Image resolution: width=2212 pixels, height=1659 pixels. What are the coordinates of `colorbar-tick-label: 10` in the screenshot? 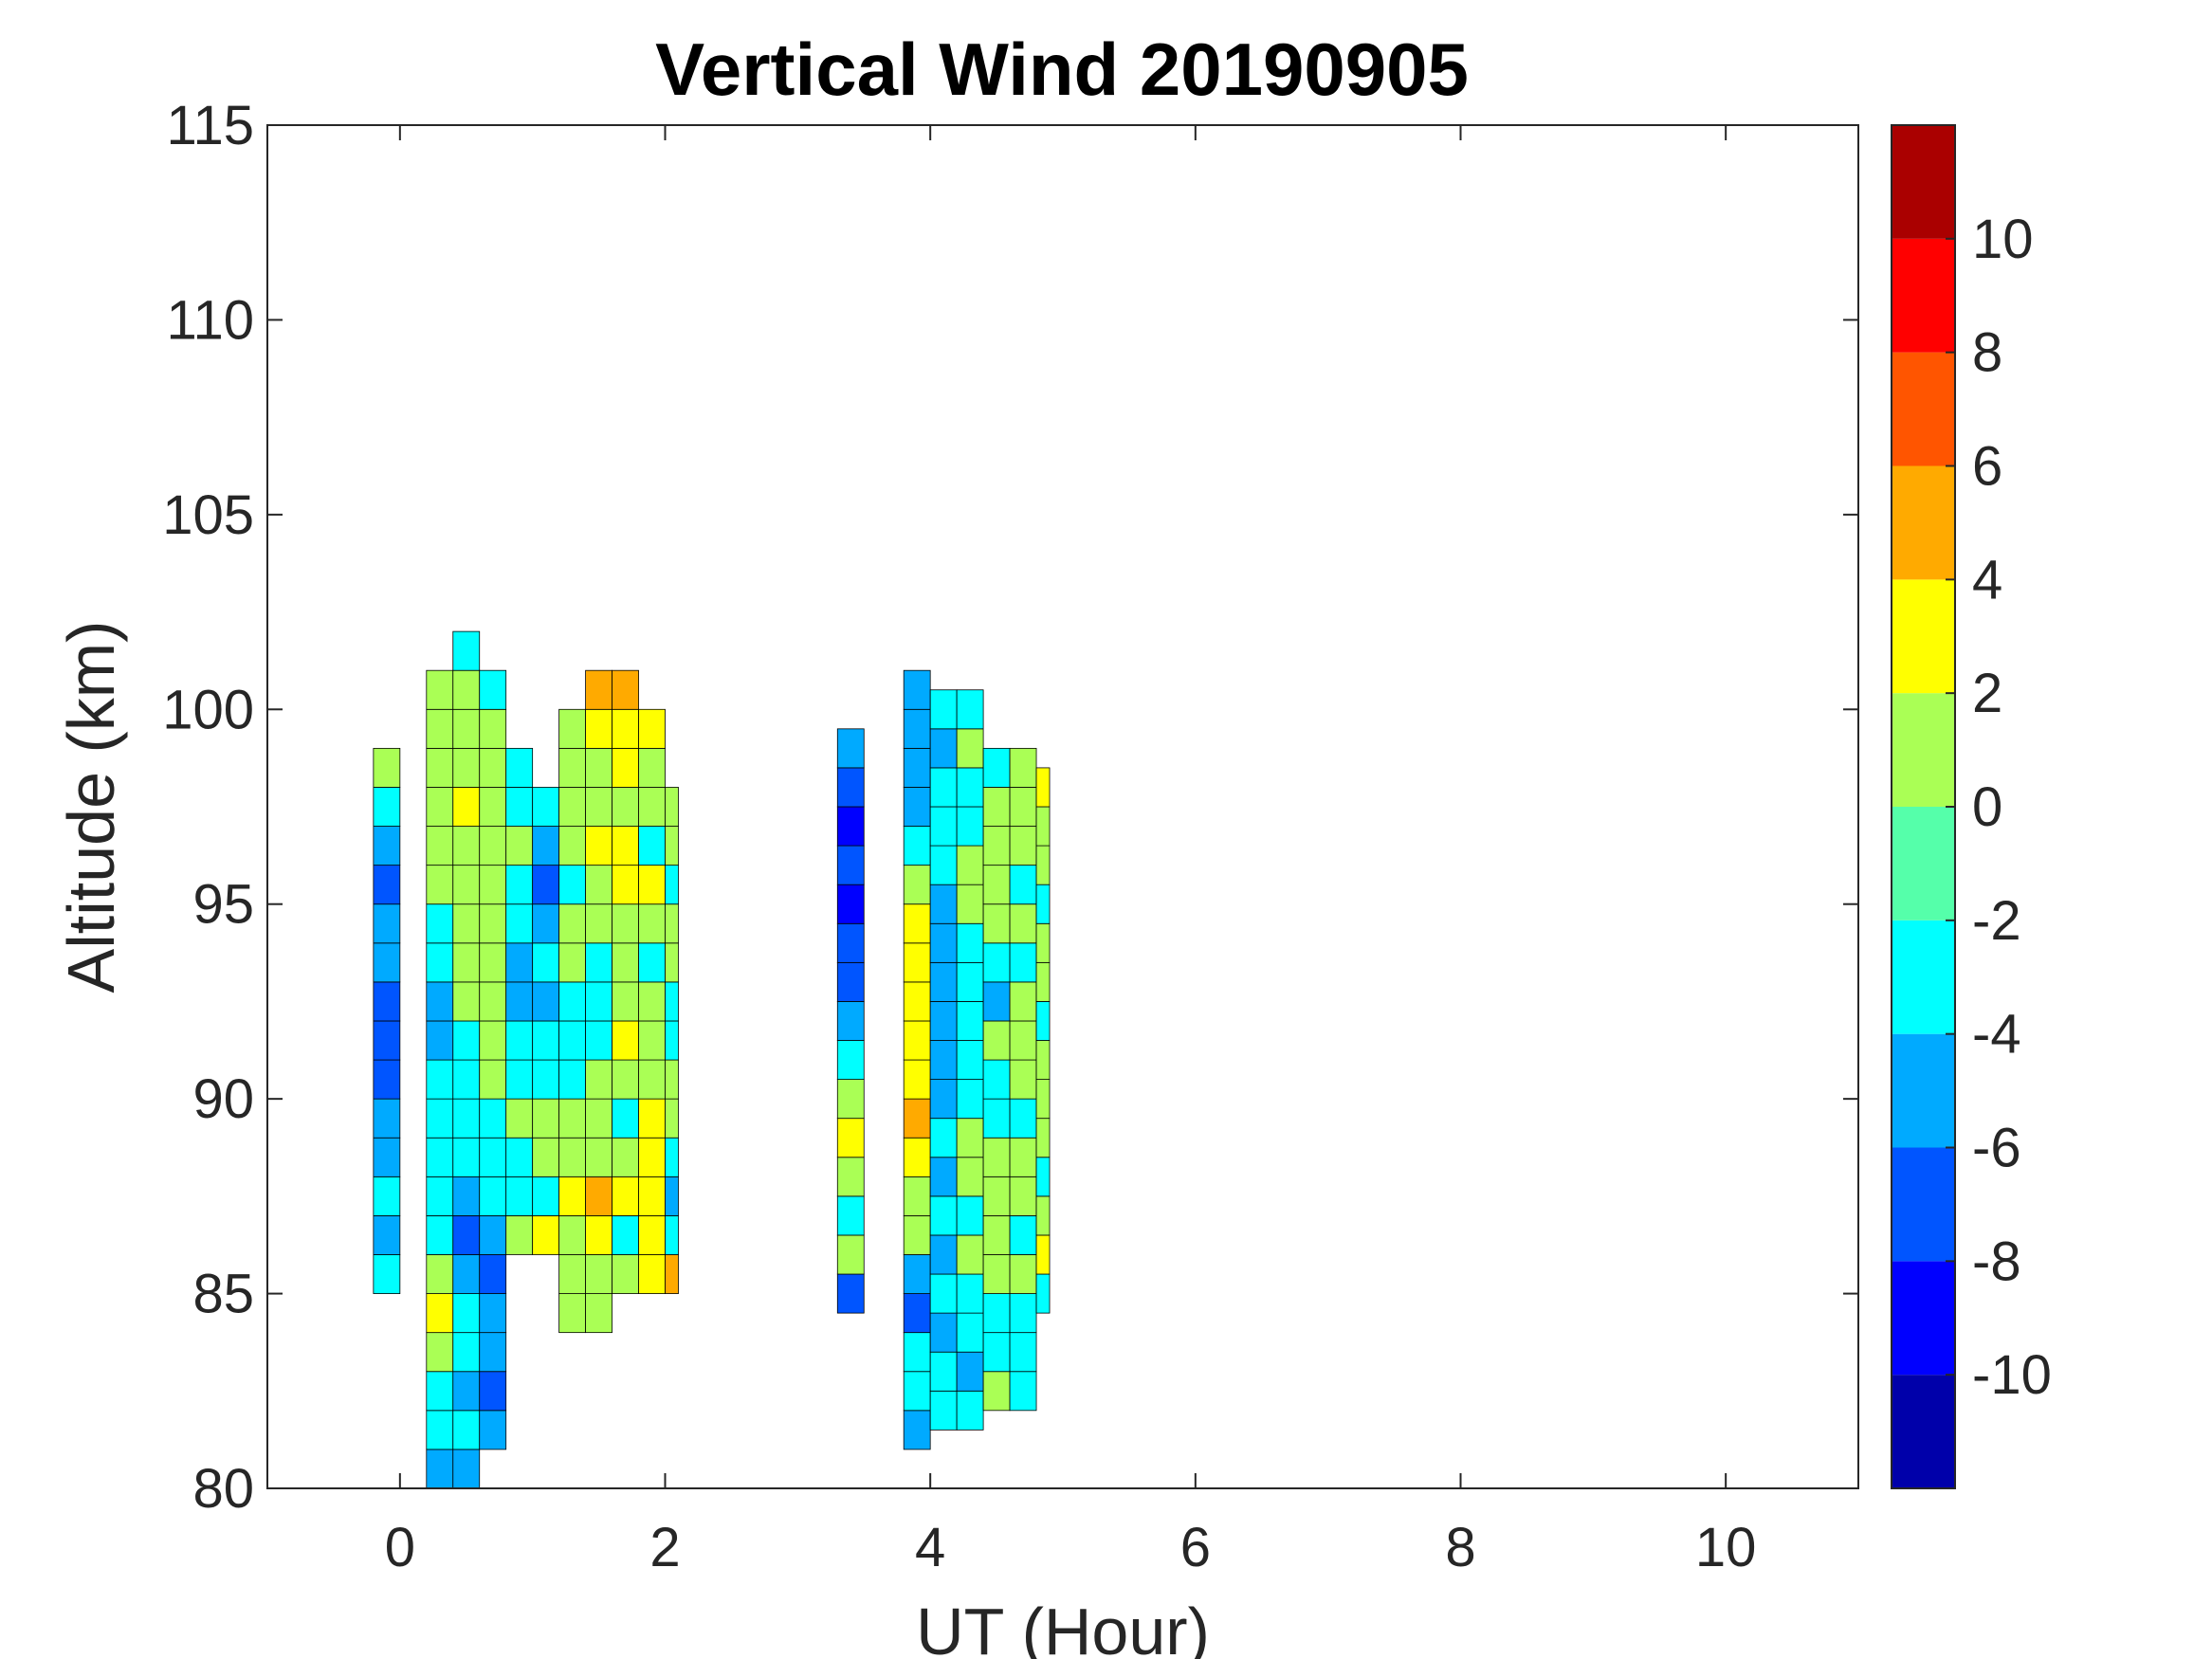 It's located at (2003, 239).